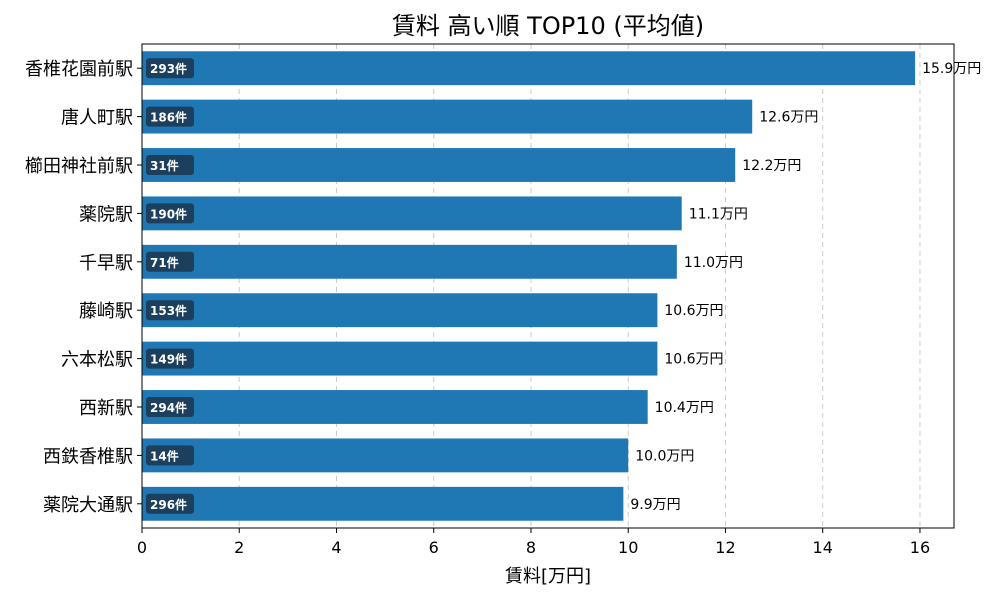 The width and height of the screenshot is (1000, 600). I want to click on bar-value-label: 9.9万円, so click(655, 505).